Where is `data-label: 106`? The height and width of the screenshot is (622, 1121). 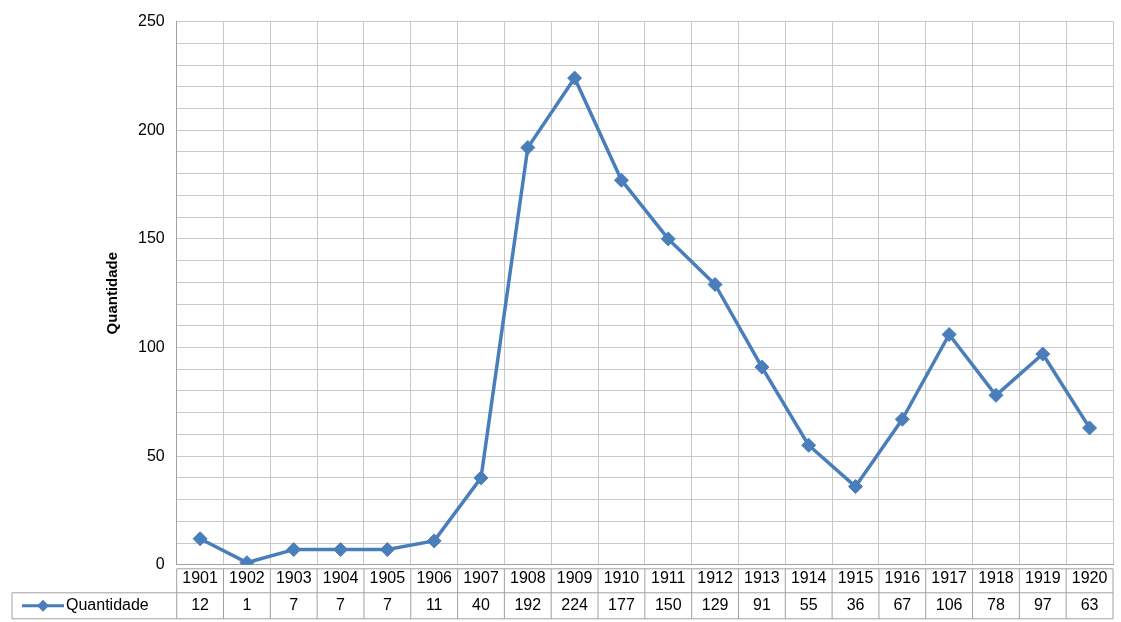
data-label: 106 is located at coordinates (949, 605).